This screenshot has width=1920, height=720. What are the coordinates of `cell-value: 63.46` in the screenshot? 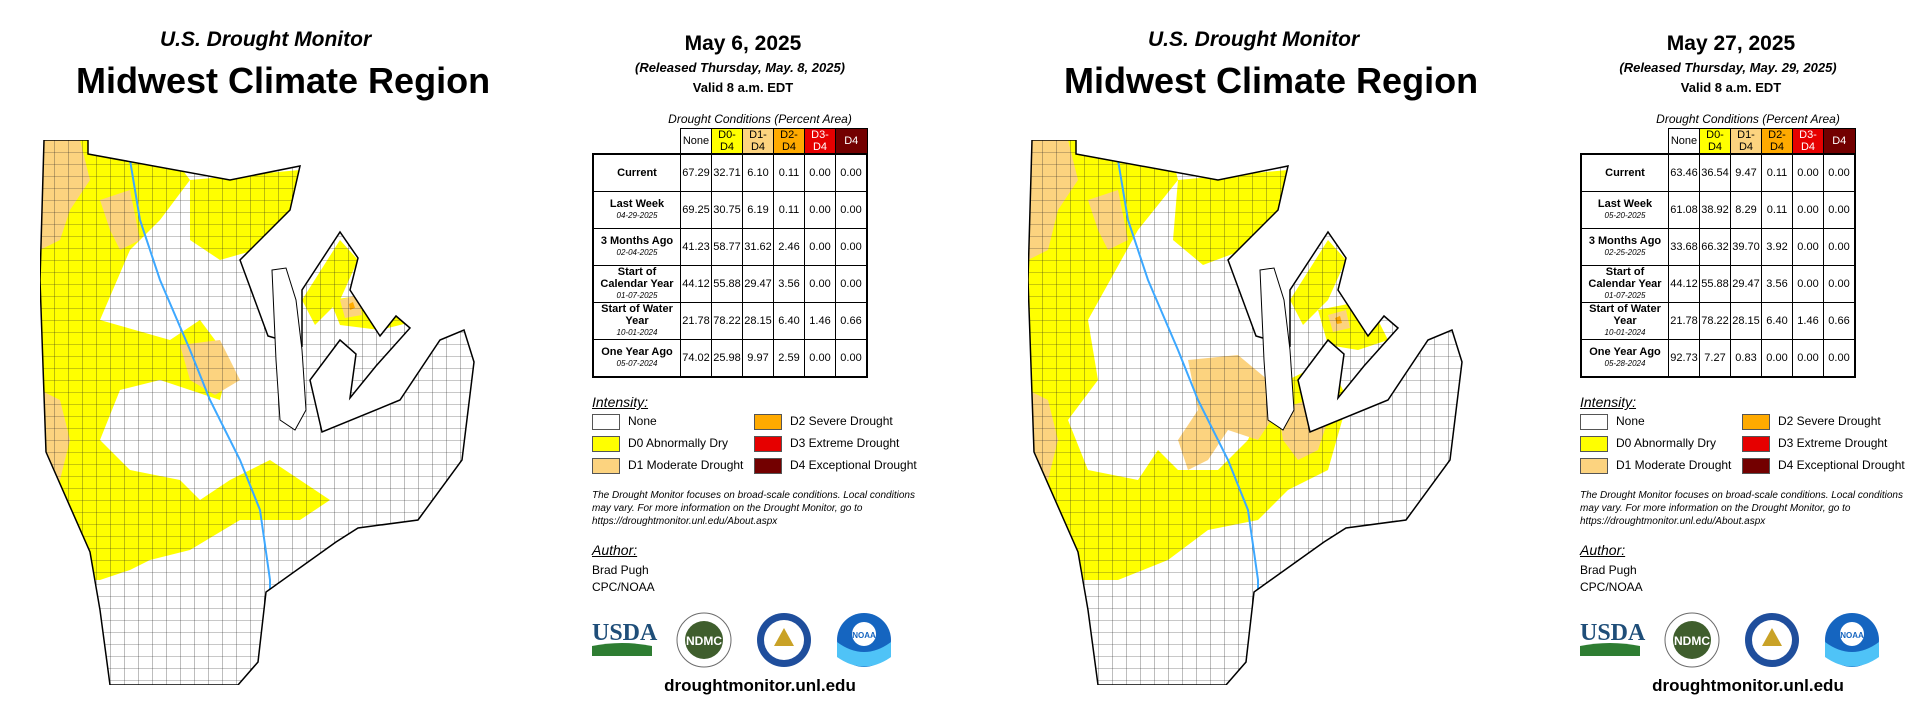 It's located at (1684, 172).